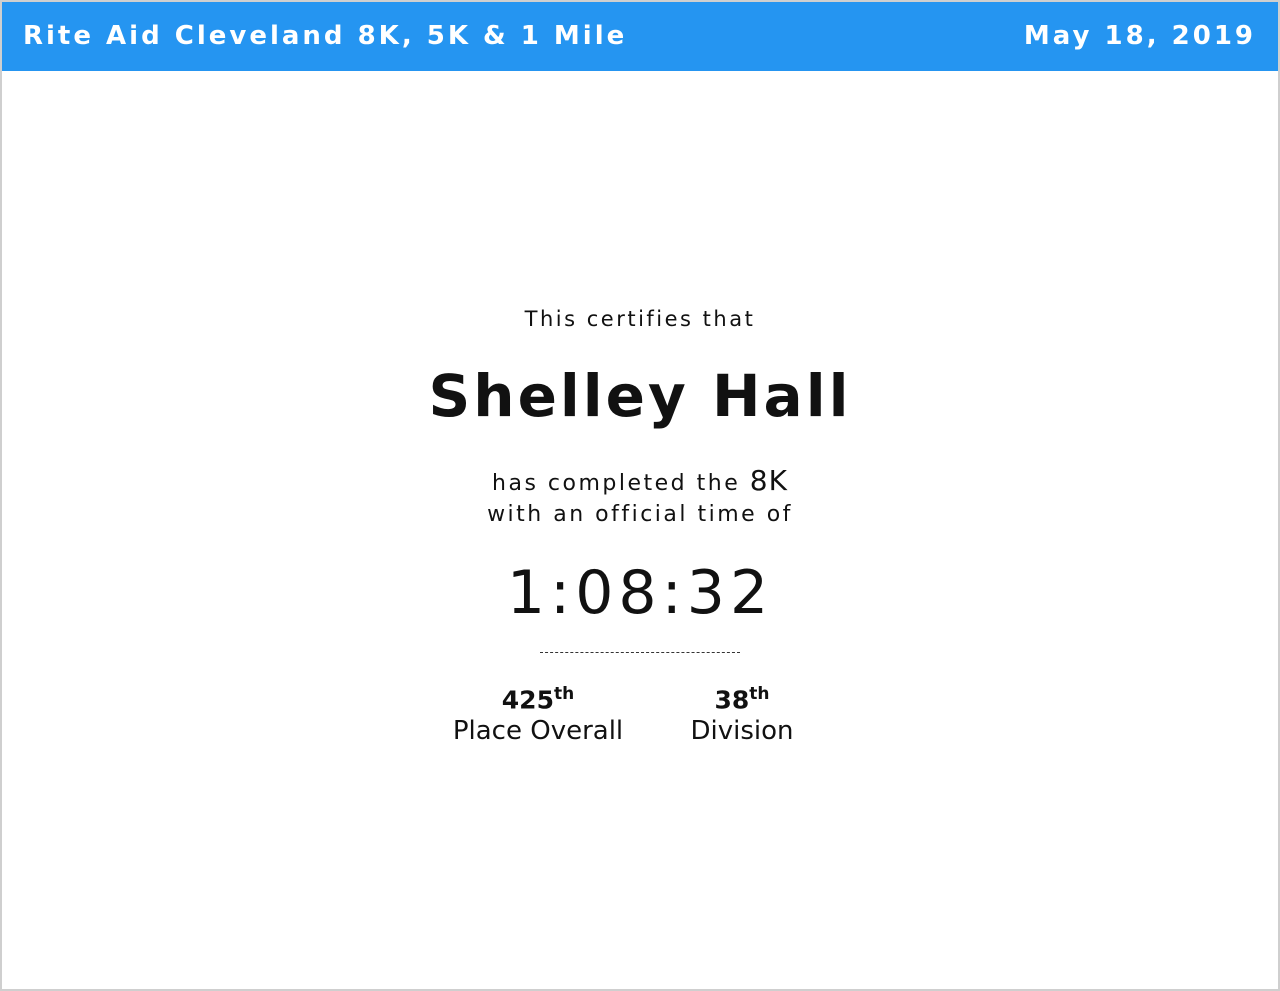 The height and width of the screenshot is (991, 1280). Describe the element at coordinates (640, 396) in the screenshot. I see `participant-name: Shelley Hall` at that location.